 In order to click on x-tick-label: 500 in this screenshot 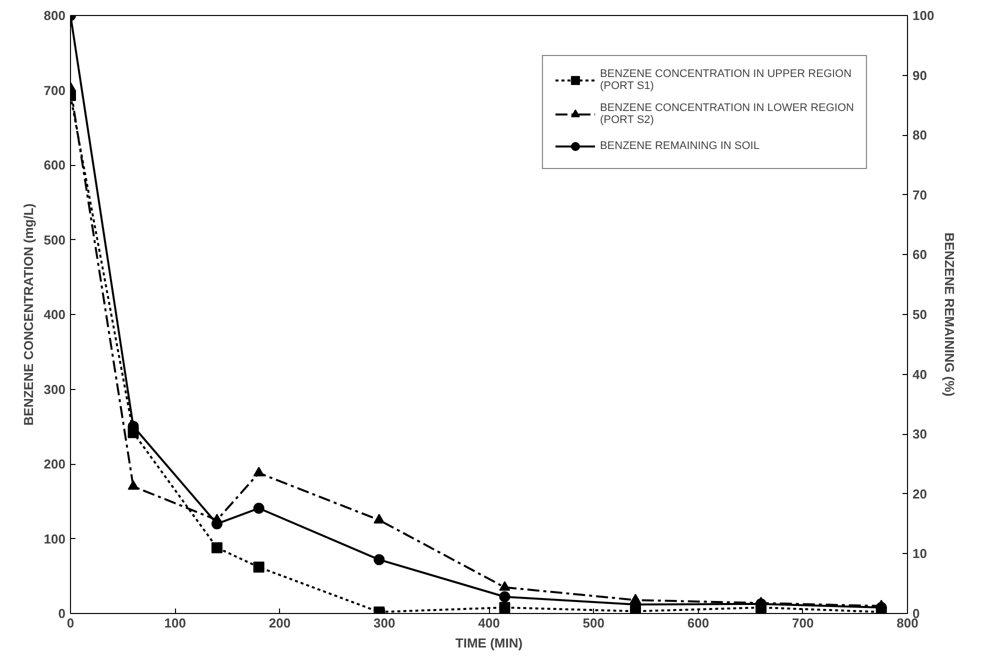, I will do `click(593, 623)`.